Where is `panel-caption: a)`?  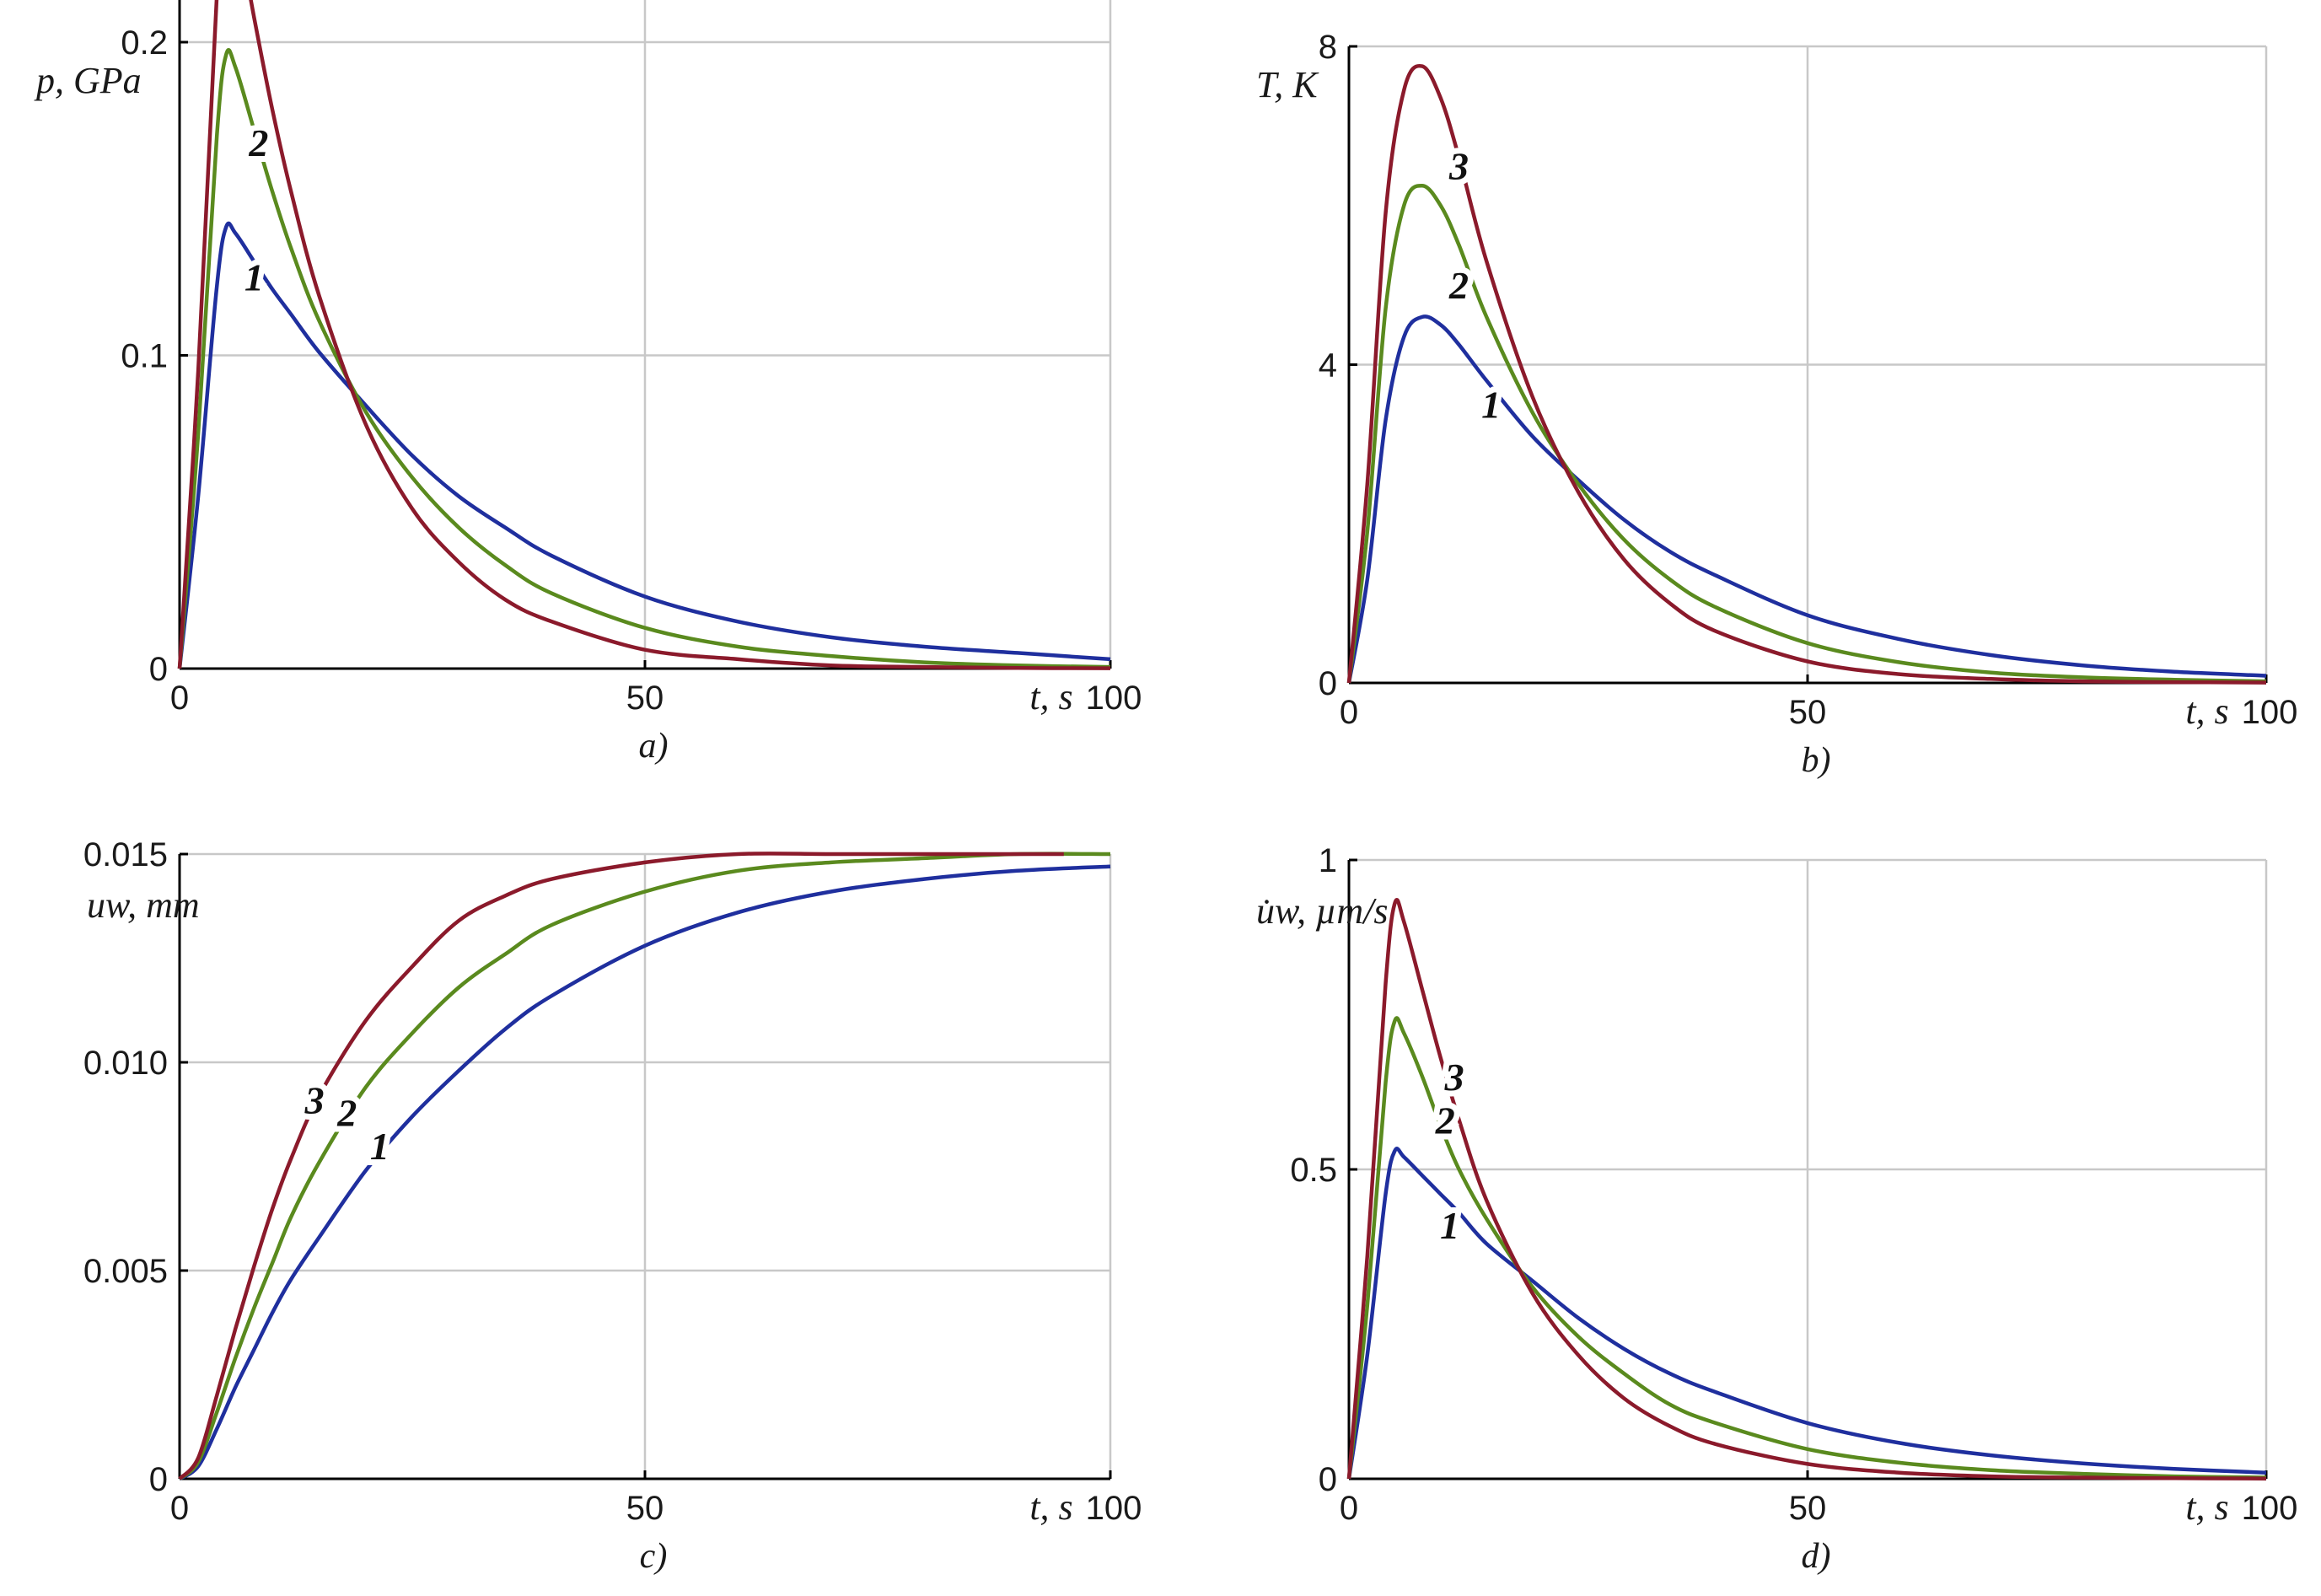
panel-caption: a) is located at coordinates (654, 747).